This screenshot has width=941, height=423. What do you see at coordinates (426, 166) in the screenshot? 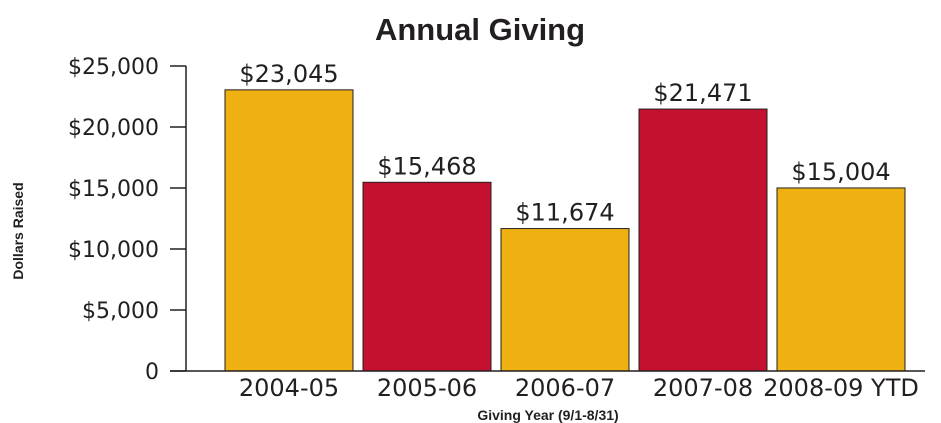
I see `data-label: $15,468` at bounding box center [426, 166].